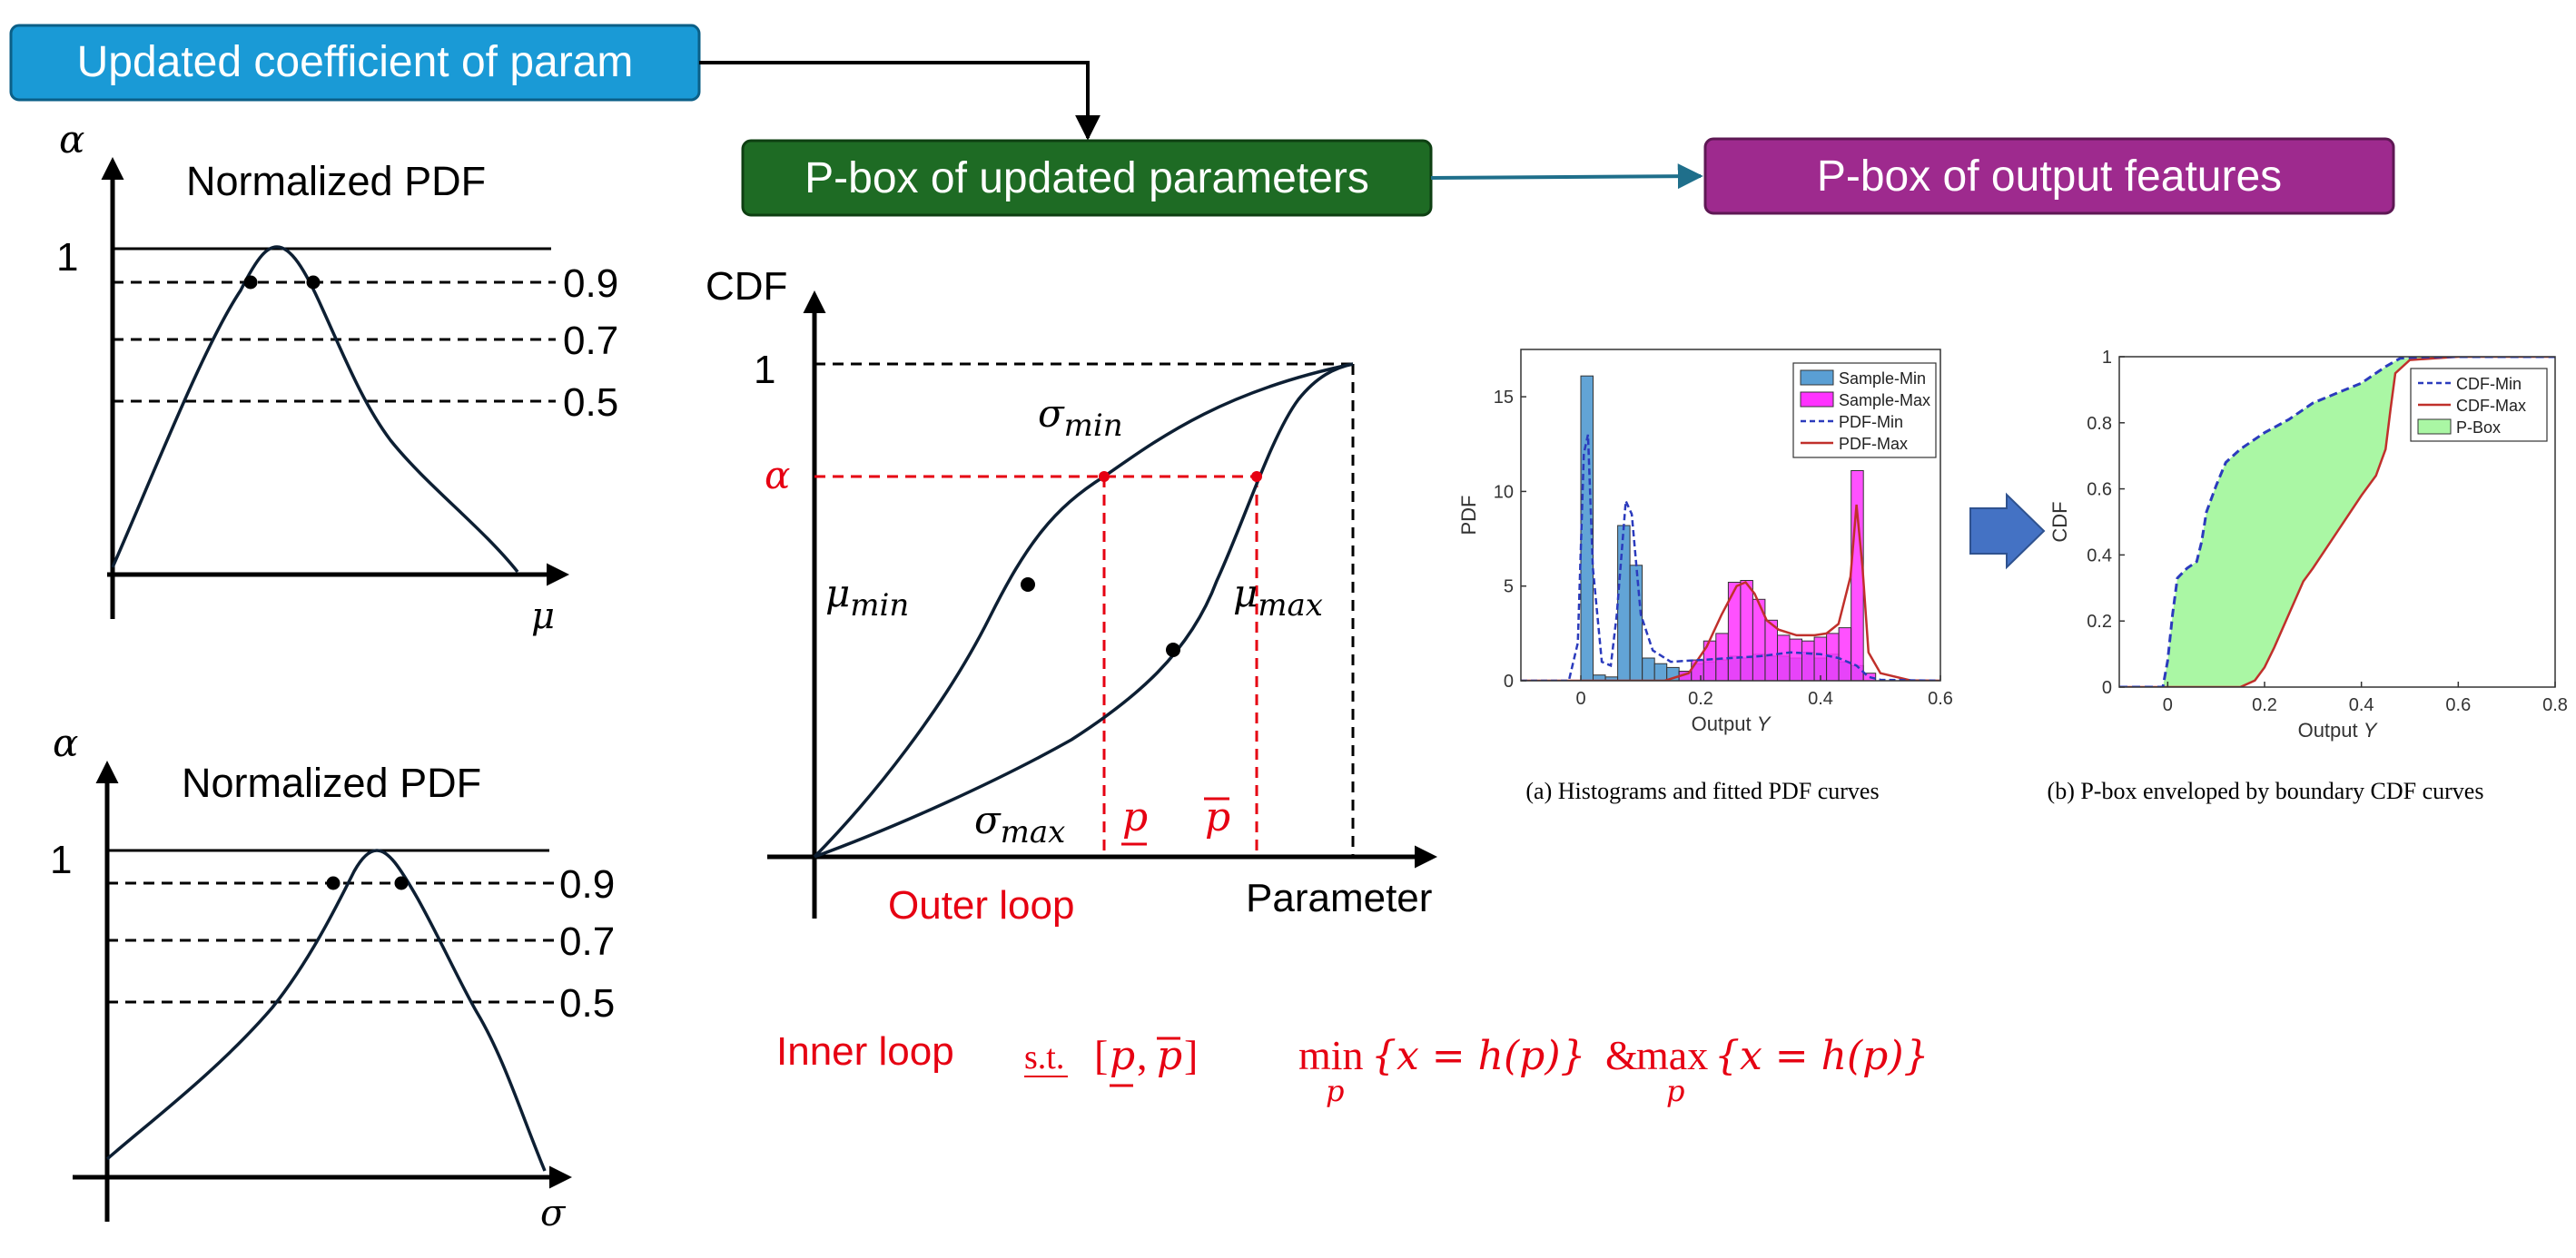 Image resolution: width=2576 pixels, height=1258 pixels. I want to click on updated-coefficient-box: Updated coefficient of param, so click(355, 63).